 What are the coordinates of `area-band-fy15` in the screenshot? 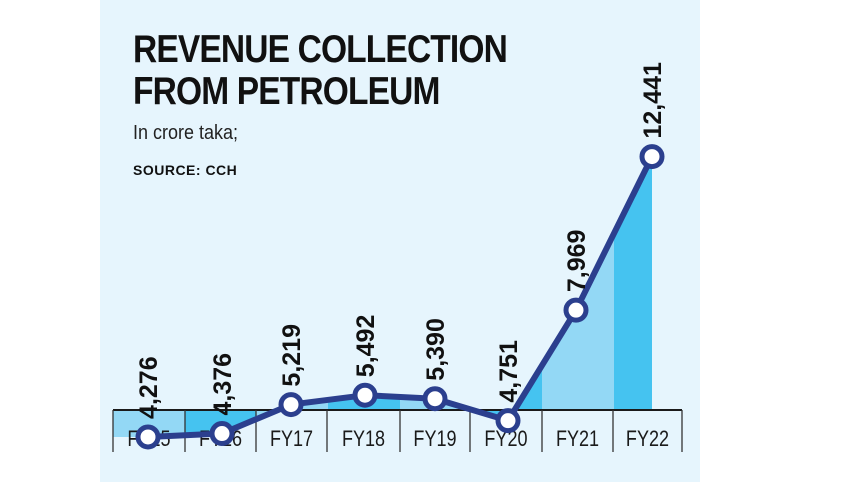 It's located at (149, 423).